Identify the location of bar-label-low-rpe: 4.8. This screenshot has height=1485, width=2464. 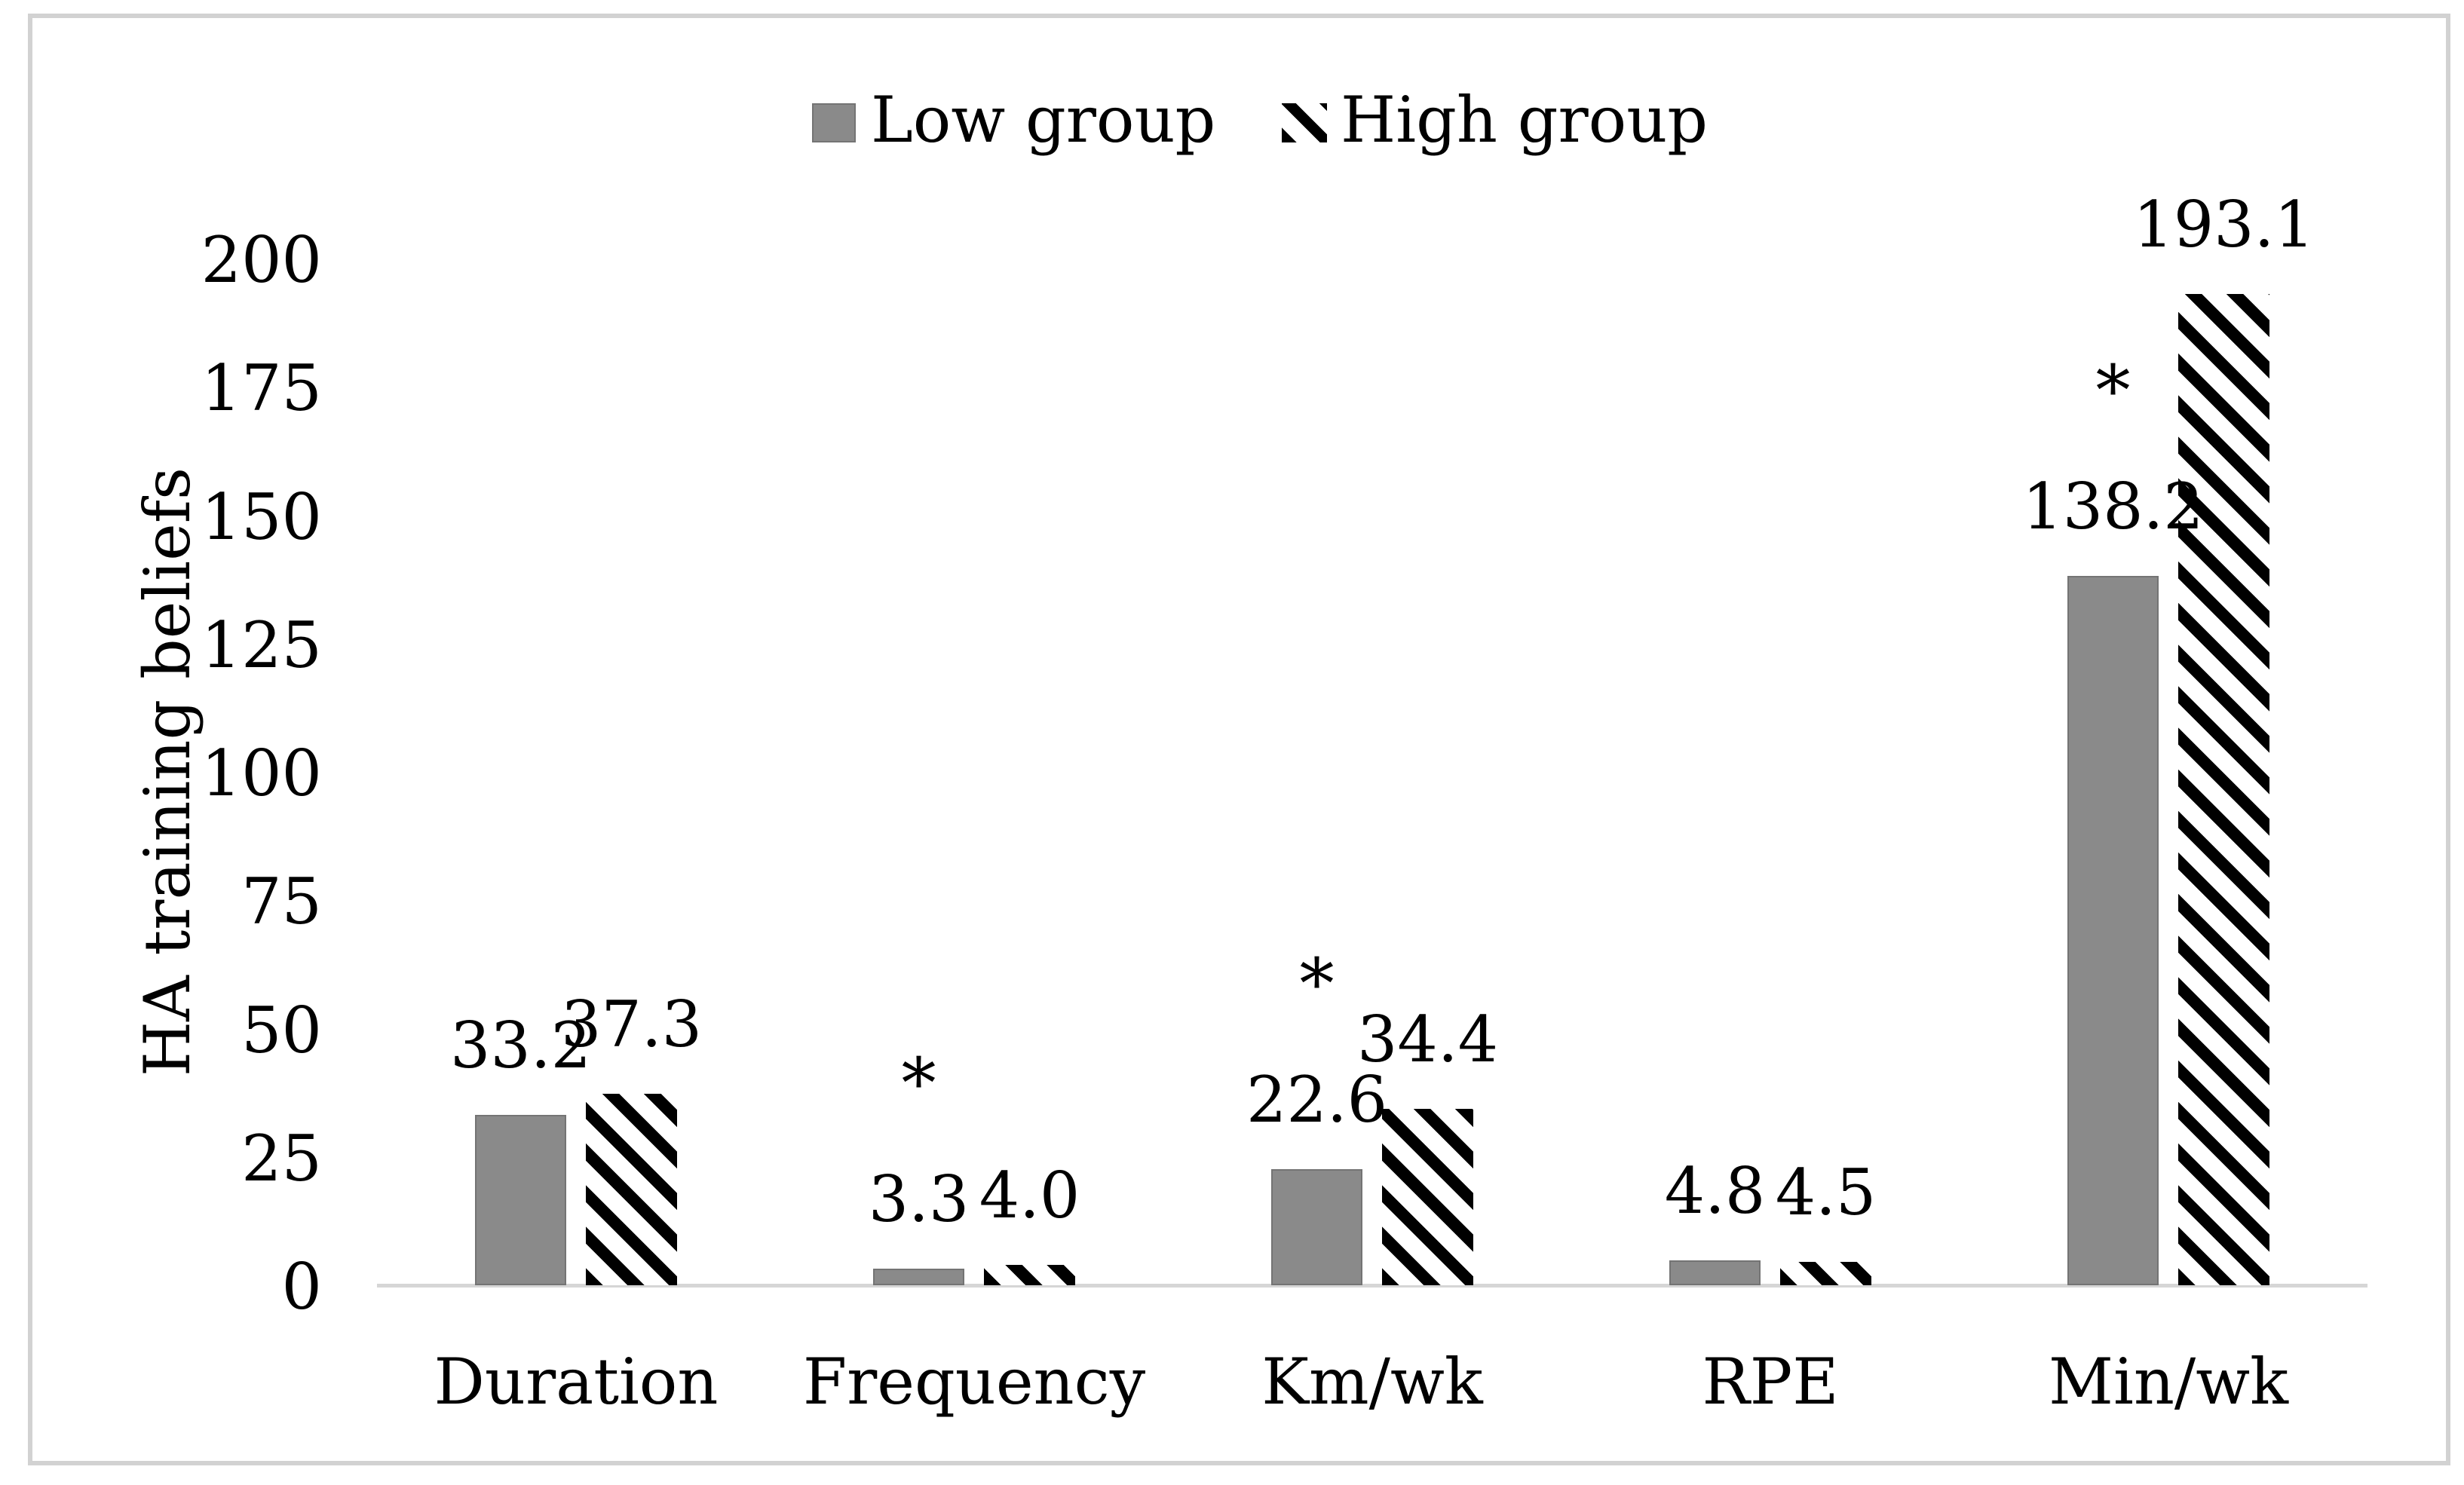
(1715, 1191).